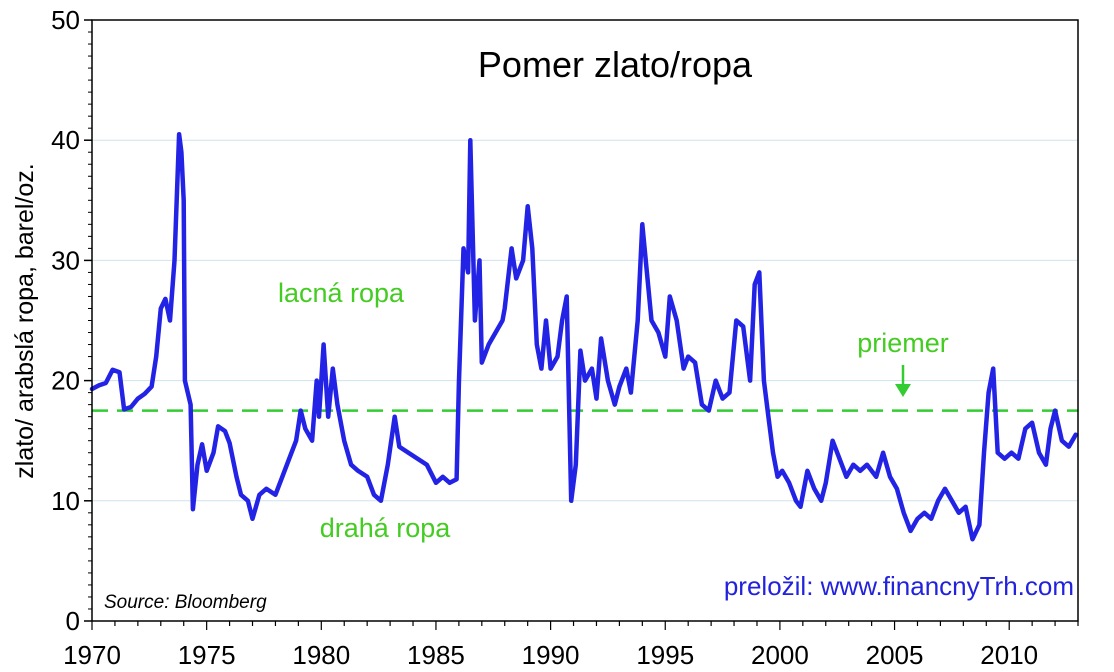  Describe the element at coordinates (25, 320) in the screenshot. I see `y-axis-label: zlato/ arabslá ropa, barel/oz.` at that location.